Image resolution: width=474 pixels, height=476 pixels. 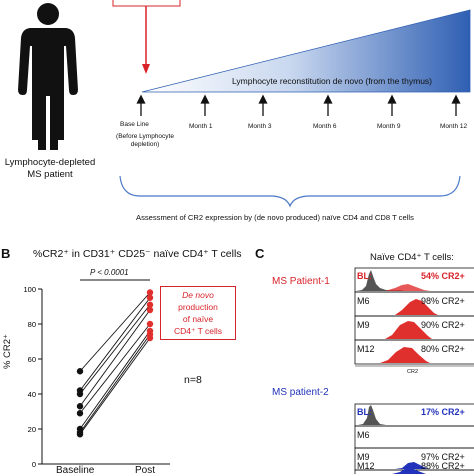 I want to click on p2-row-bl-value: 17% CR2+, so click(x=443, y=412).